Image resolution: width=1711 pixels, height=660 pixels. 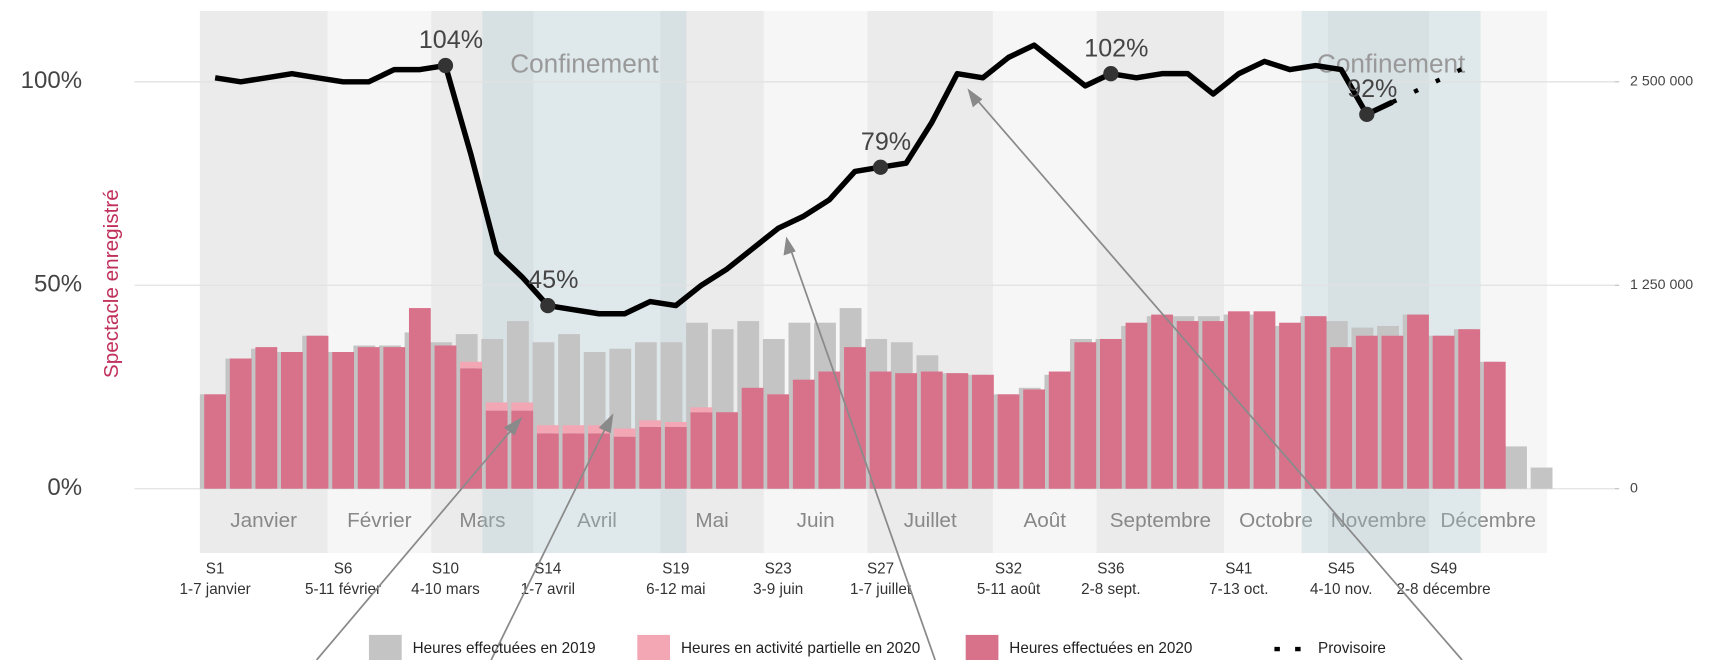 What do you see at coordinates (1661, 82) in the screenshot?
I see `y2-tick-label: 2 500 000` at bounding box center [1661, 82].